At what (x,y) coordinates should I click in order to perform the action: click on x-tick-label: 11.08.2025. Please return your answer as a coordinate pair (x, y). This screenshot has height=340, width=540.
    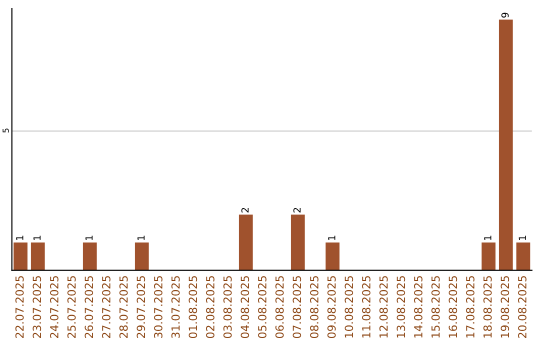
    Looking at the image, I should click on (366, 307).